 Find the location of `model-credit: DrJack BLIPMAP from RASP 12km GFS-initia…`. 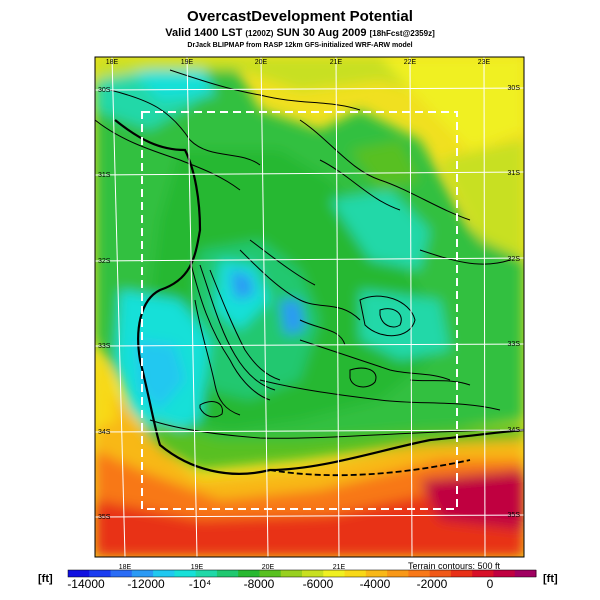

model-credit: DrJack BLIPMAP from RASP 12km GFS-initia… is located at coordinates (300, 45).